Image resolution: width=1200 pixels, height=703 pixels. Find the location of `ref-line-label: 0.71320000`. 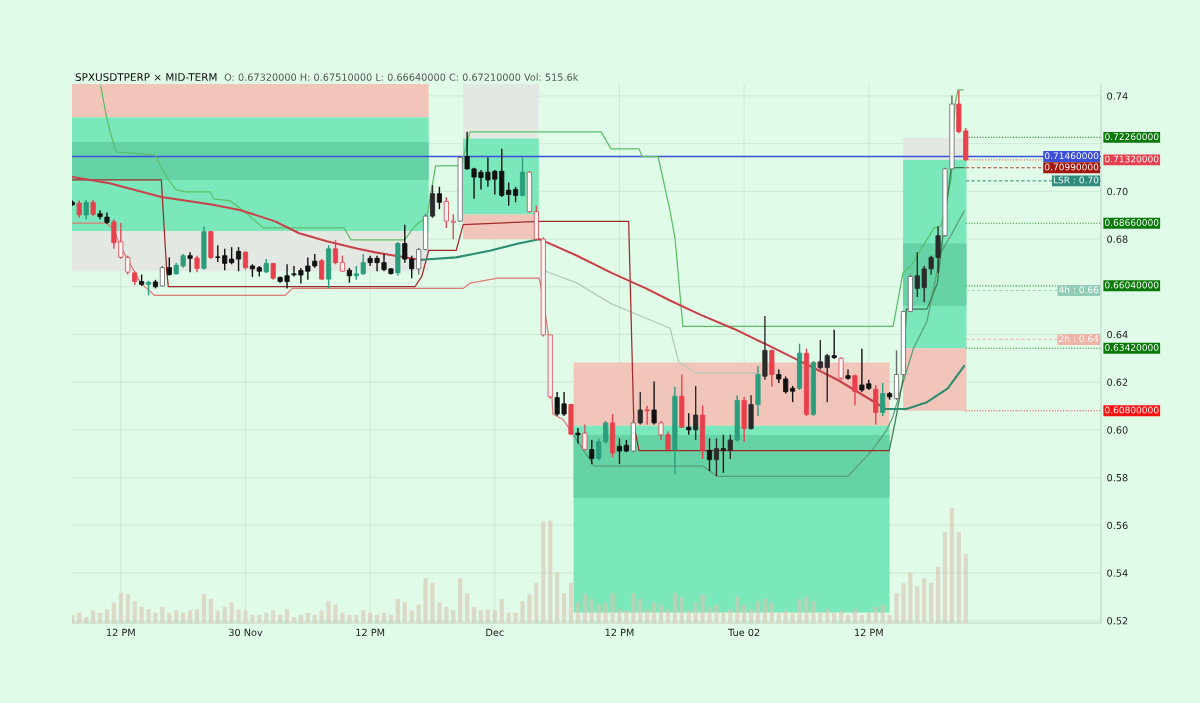

ref-line-label: 0.71320000 is located at coordinates (1132, 159).